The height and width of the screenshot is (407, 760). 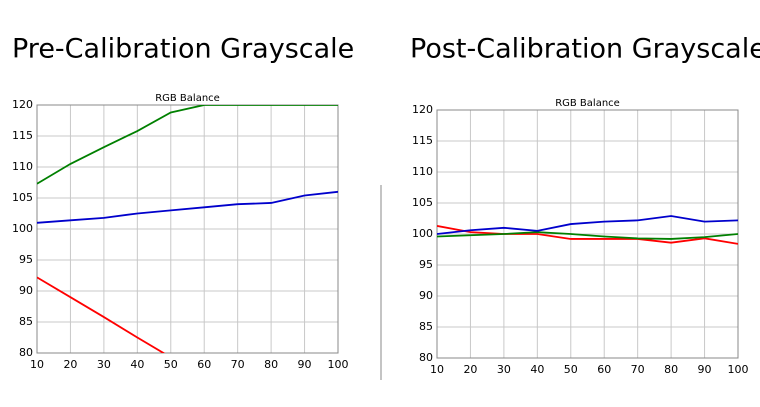 I want to click on plot-area, so click(x=587, y=230).